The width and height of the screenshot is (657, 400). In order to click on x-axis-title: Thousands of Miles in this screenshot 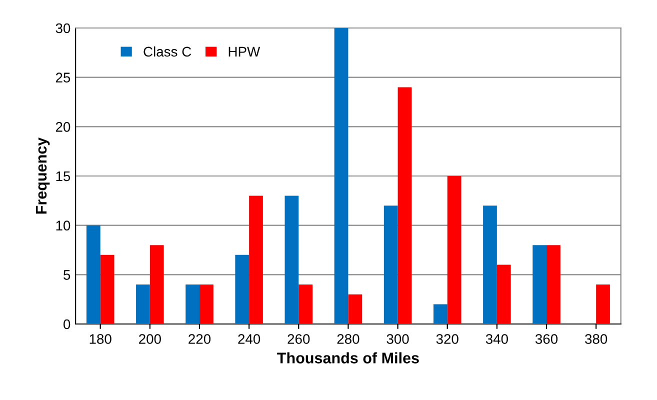, I will do `click(348, 358)`.